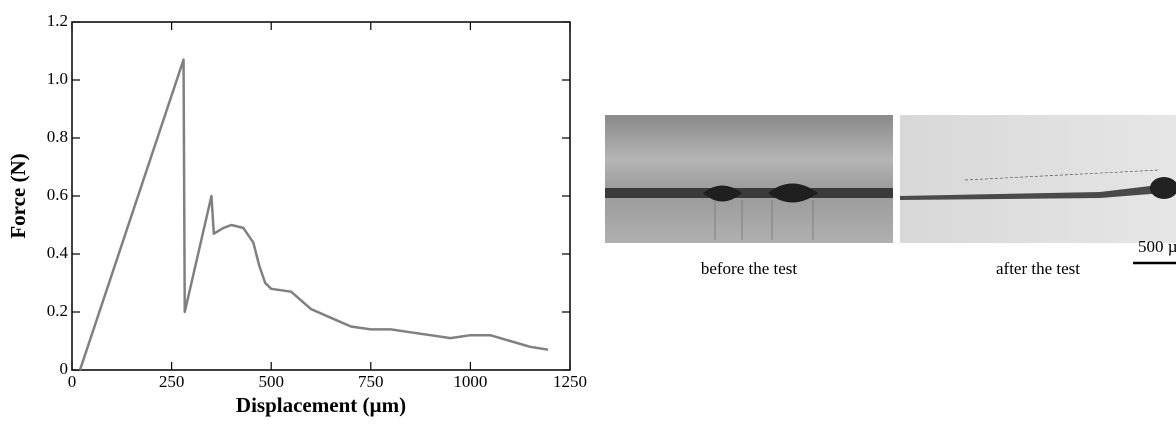 The image size is (1176, 424). I want to click on x-tick-label: 500, so click(271, 381).